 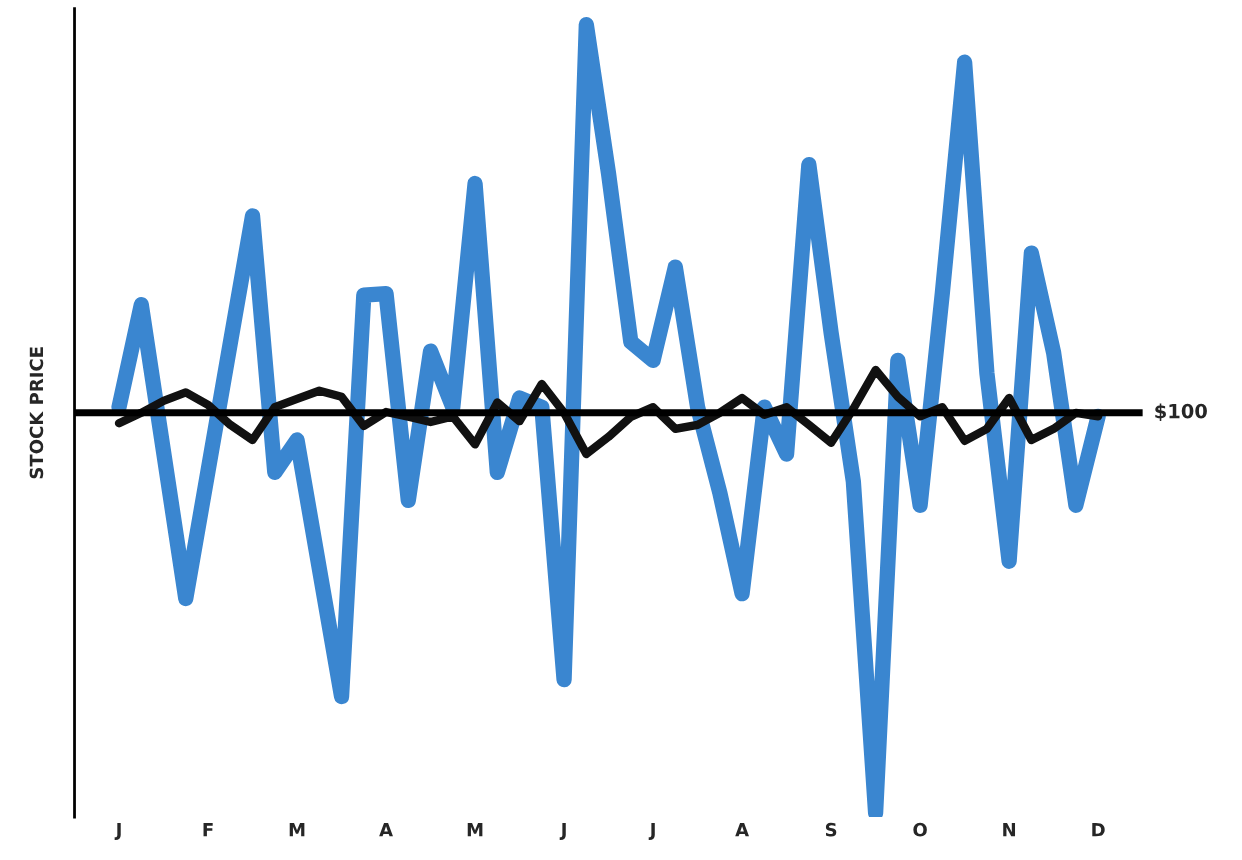 What do you see at coordinates (831, 829) in the screenshot?
I see `x-tick-label: S` at bounding box center [831, 829].